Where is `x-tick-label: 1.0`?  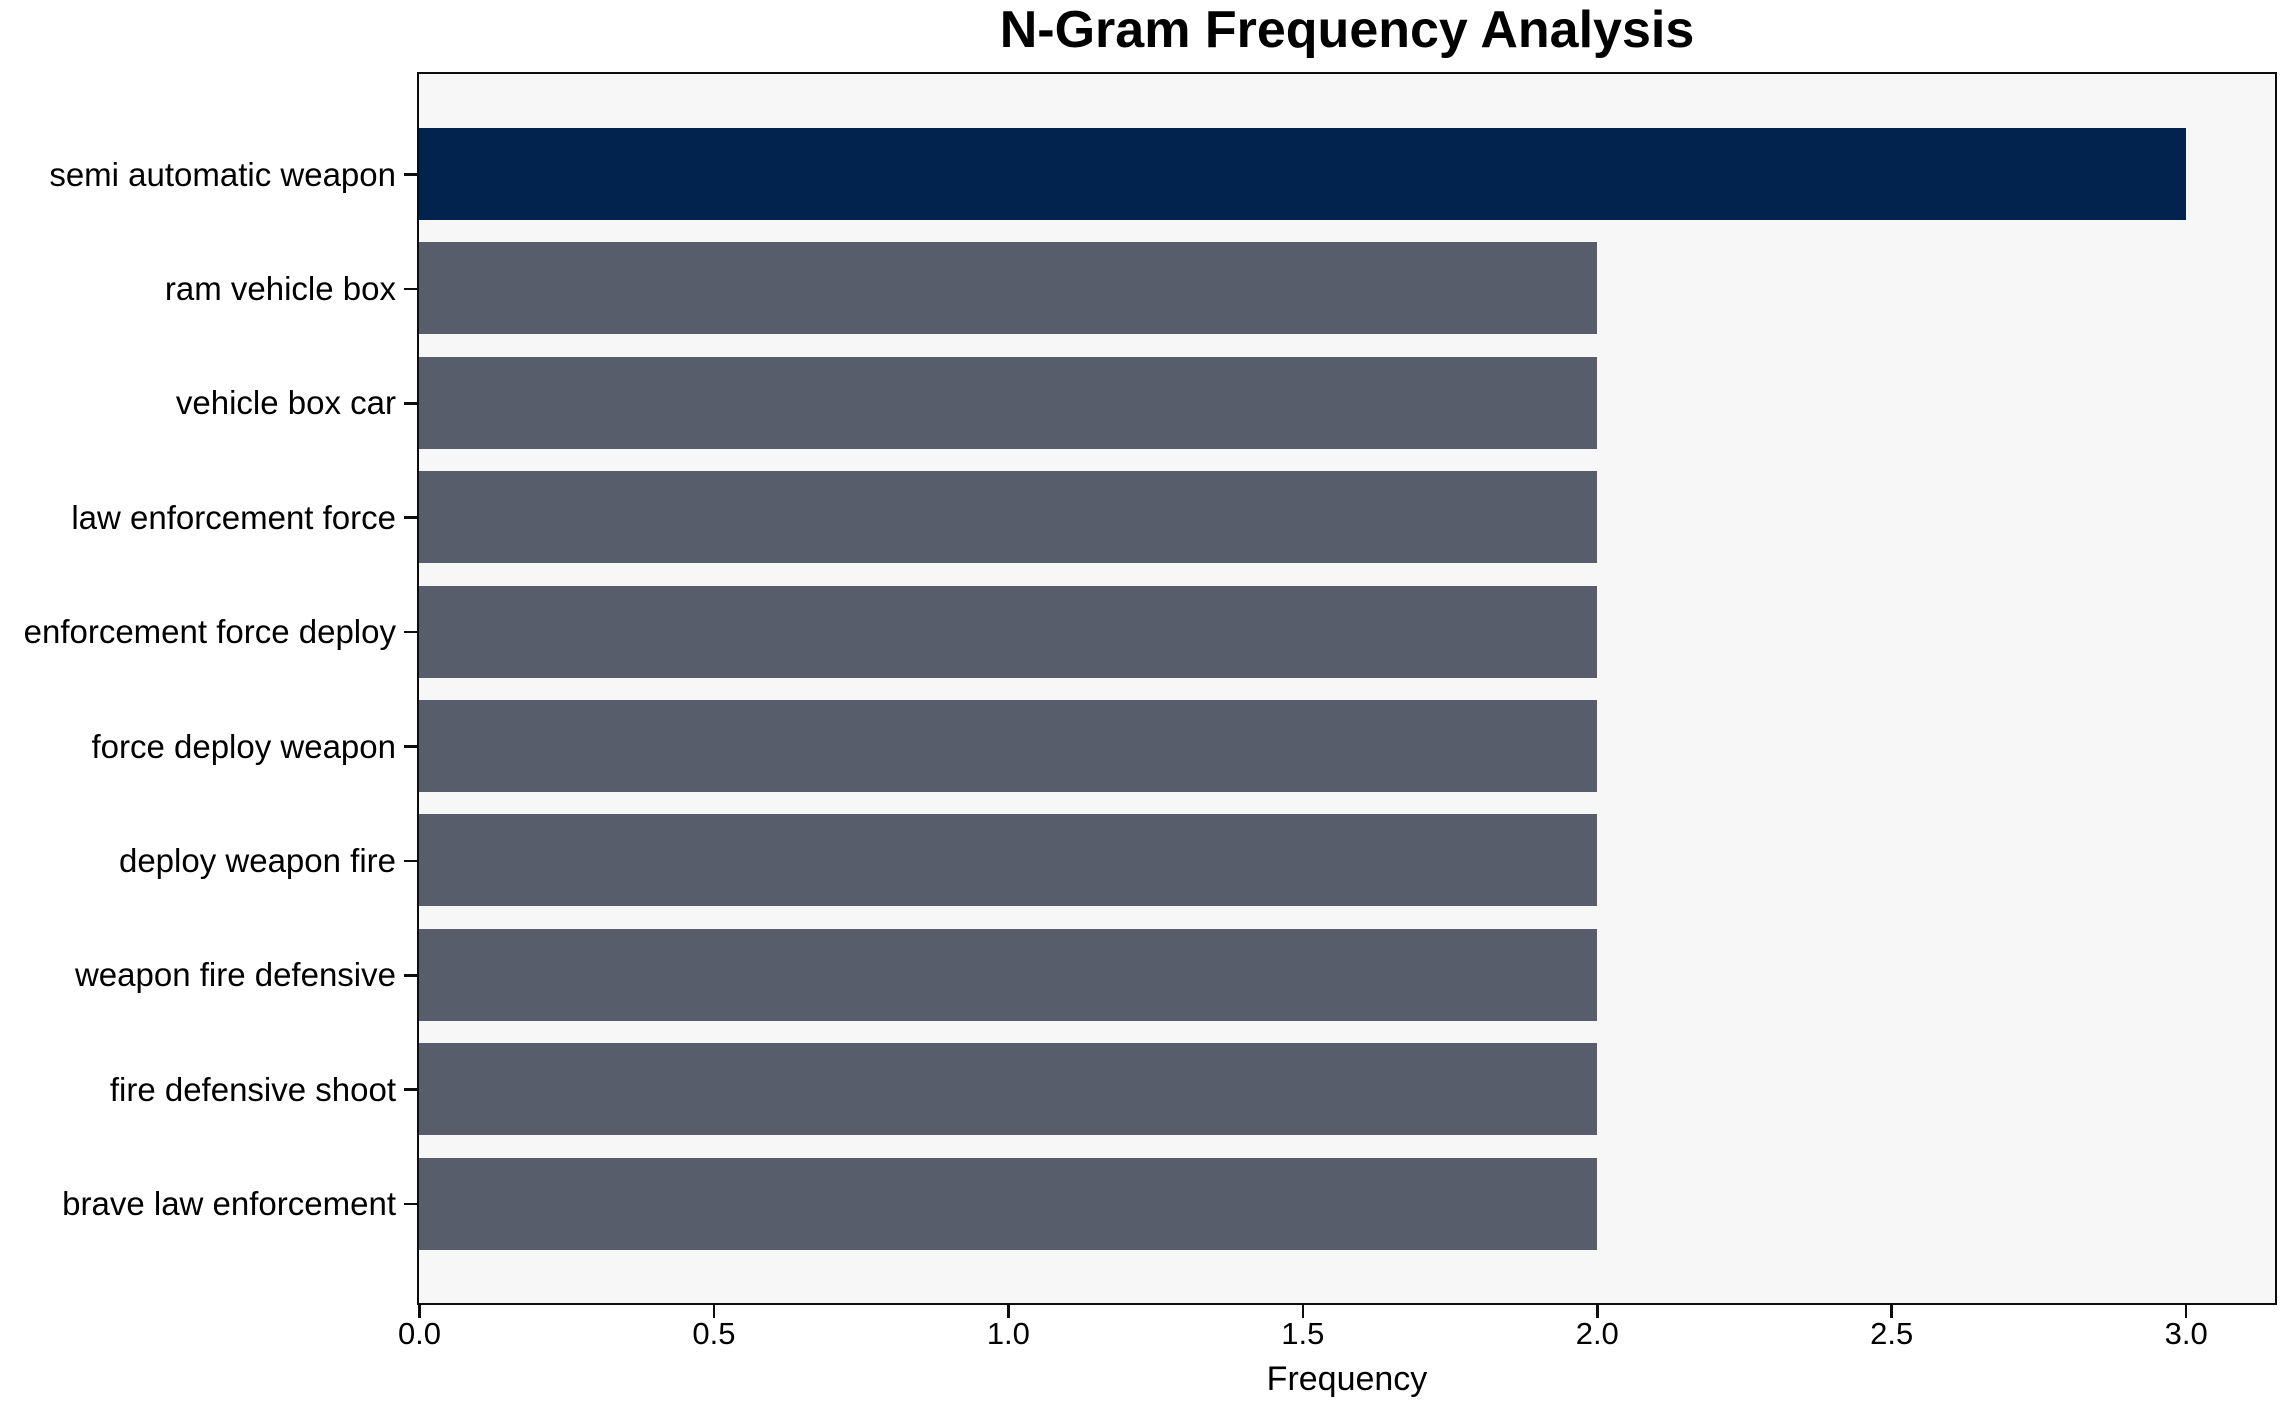 x-tick-label: 1.0 is located at coordinates (1008, 1333).